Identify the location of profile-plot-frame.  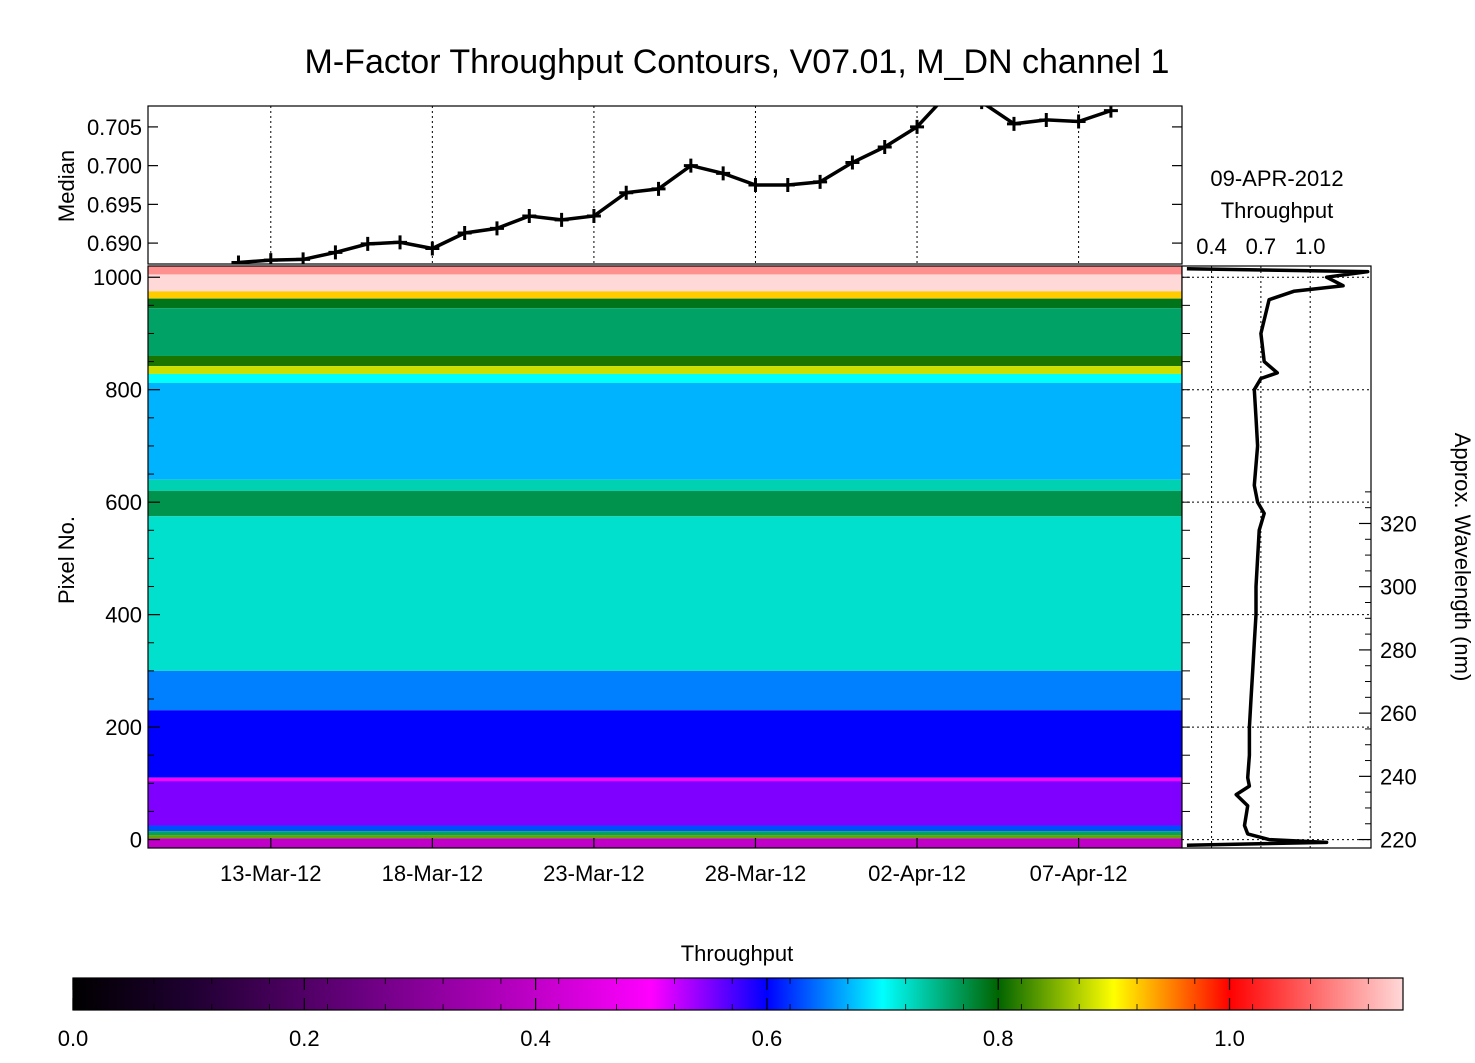
(1276, 557).